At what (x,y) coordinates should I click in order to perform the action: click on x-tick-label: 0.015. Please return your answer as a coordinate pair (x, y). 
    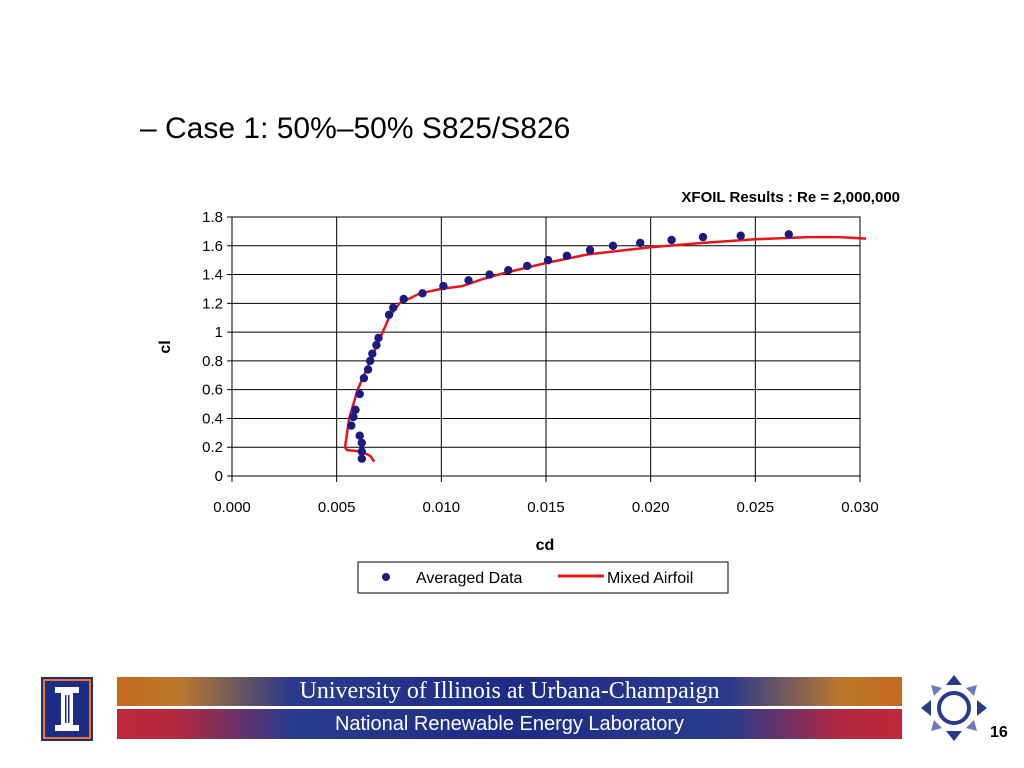
    Looking at the image, I should click on (546, 507).